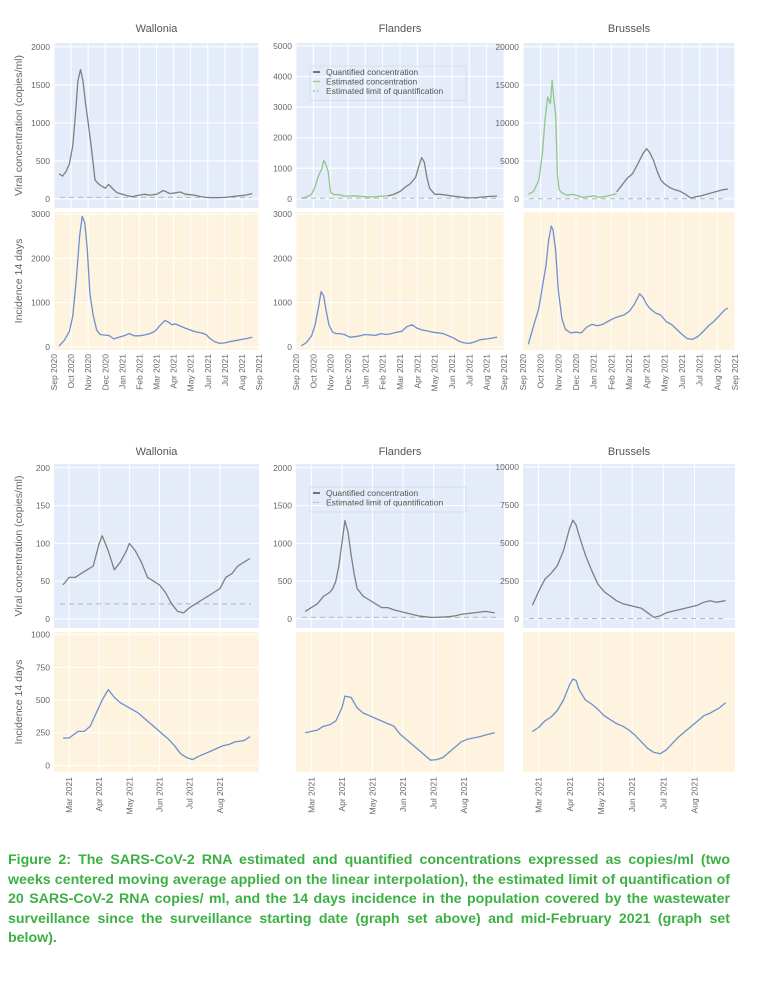  I want to click on y-tick-label: 250, so click(43, 733).